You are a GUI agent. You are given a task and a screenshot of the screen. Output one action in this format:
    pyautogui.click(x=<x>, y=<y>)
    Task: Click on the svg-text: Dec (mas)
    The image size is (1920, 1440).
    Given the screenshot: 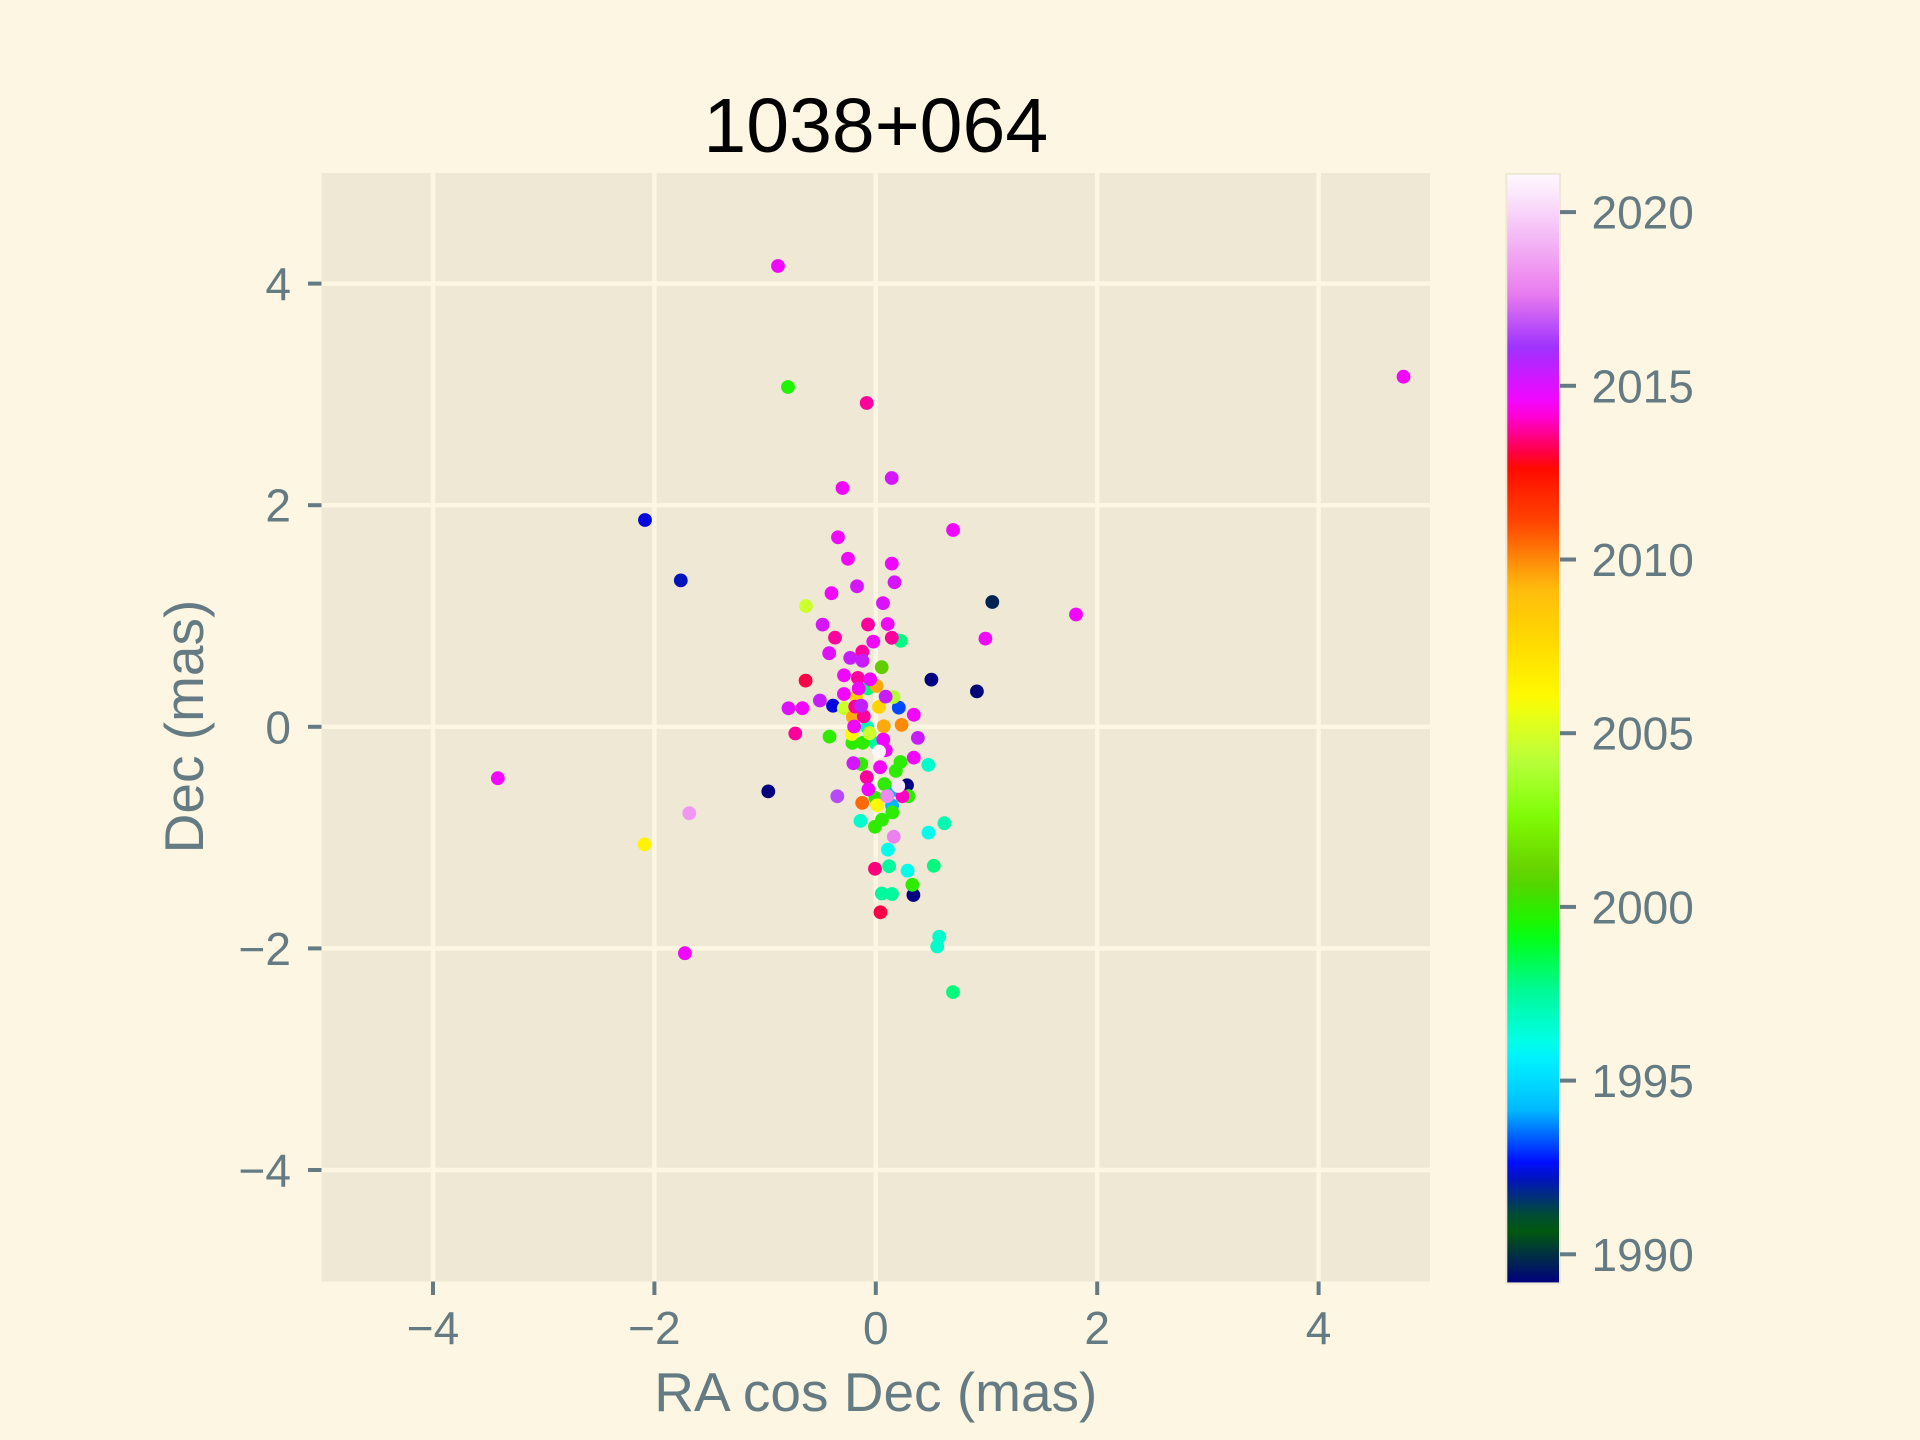 What is the action you would take?
    pyautogui.click(x=184, y=727)
    